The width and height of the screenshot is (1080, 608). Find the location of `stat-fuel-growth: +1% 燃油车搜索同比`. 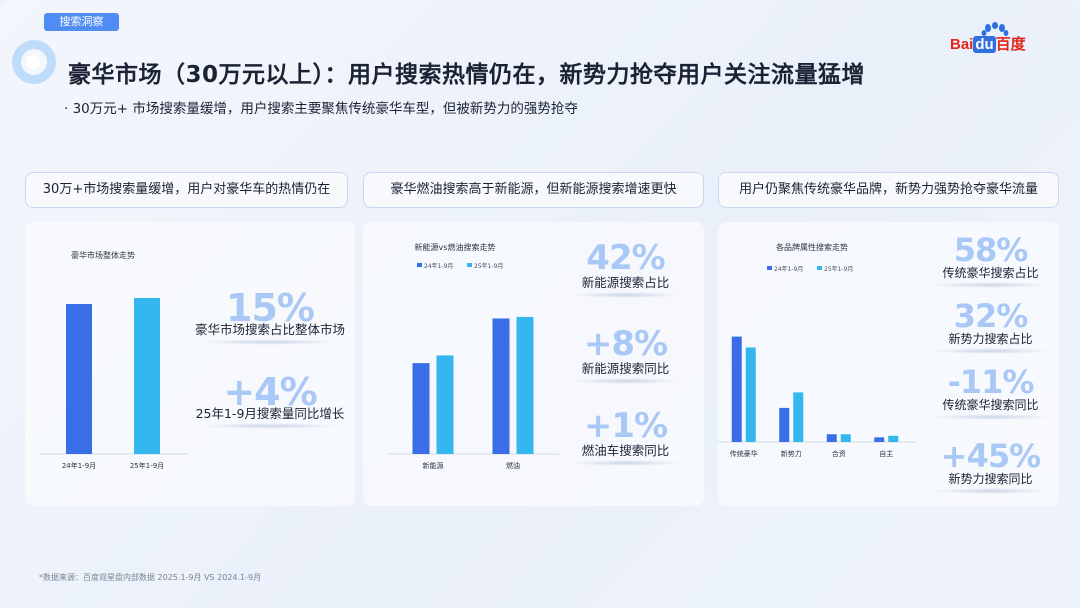

stat-fuel-growth: +1% 燃油车搜索同比 is located at coordinates (625, 437).